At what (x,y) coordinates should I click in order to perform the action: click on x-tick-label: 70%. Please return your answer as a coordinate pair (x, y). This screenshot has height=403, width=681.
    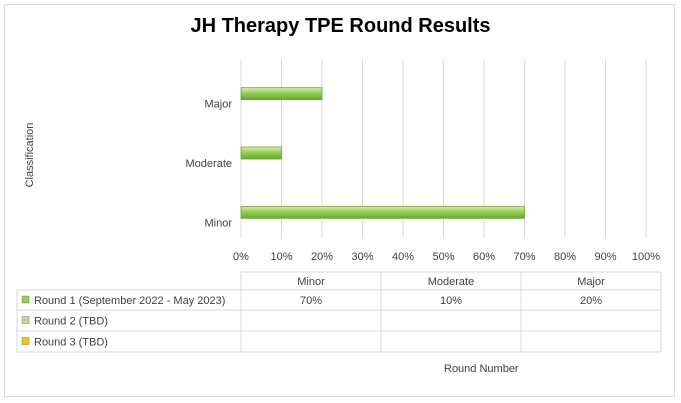
    Looking at the image, I should click on (524, 257).